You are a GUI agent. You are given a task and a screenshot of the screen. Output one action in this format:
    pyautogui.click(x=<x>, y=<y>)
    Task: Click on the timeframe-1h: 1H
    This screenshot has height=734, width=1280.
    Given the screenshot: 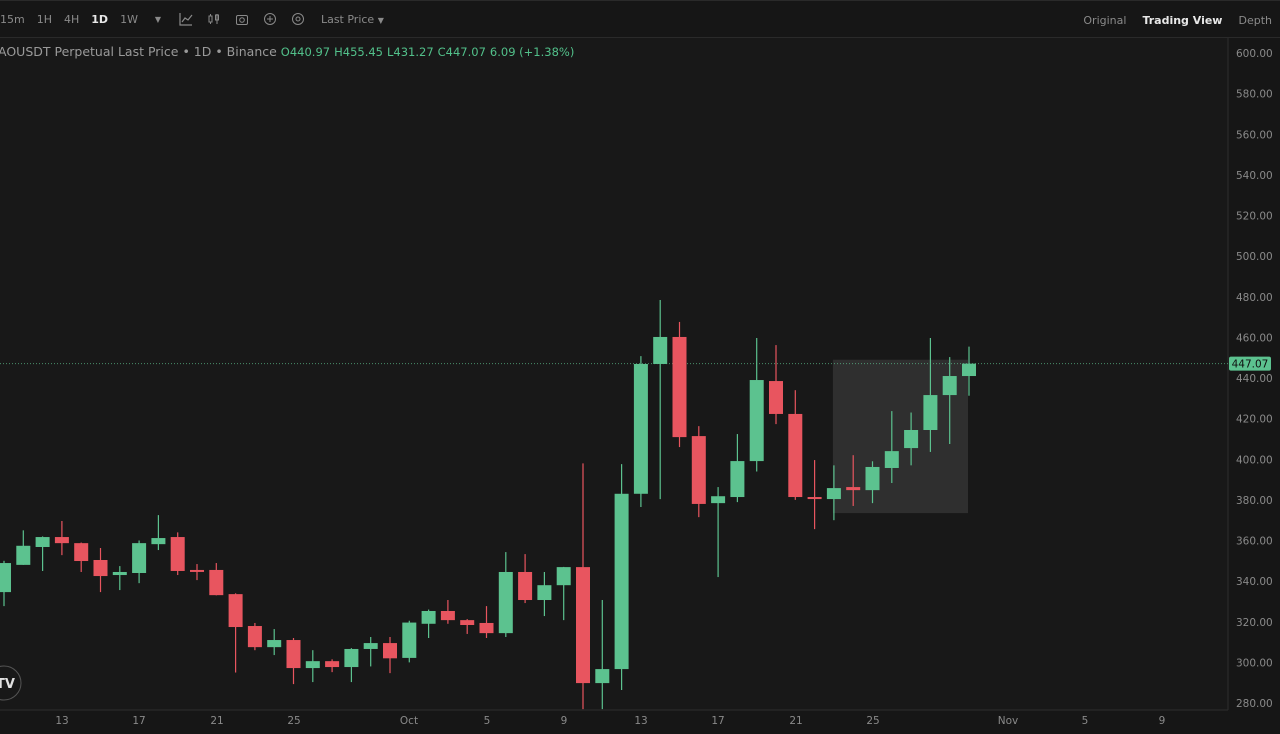 What is the action you would take?
    pyautogui.click(x=44, y=19)
    